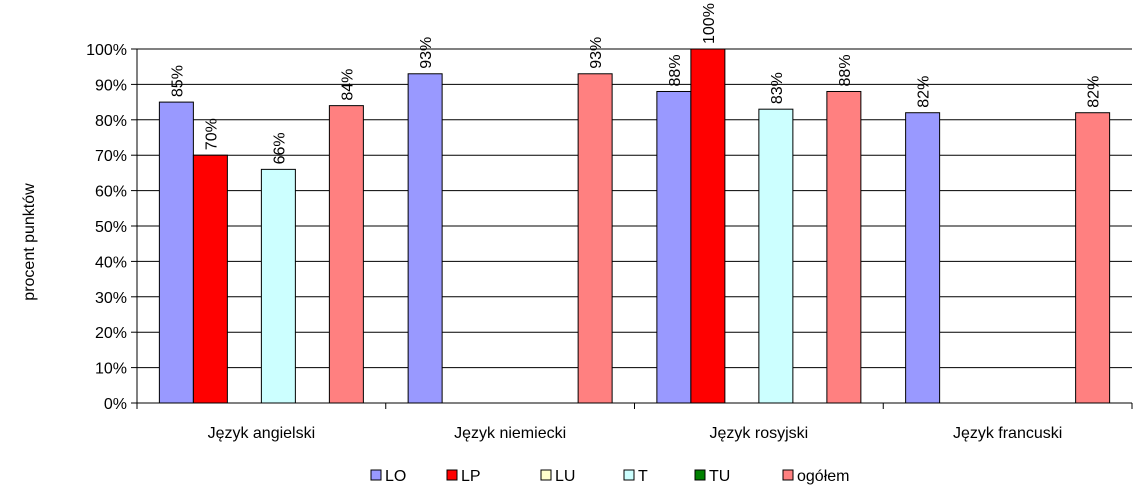  I want to click on data-label: 85%, so click(177, 81).